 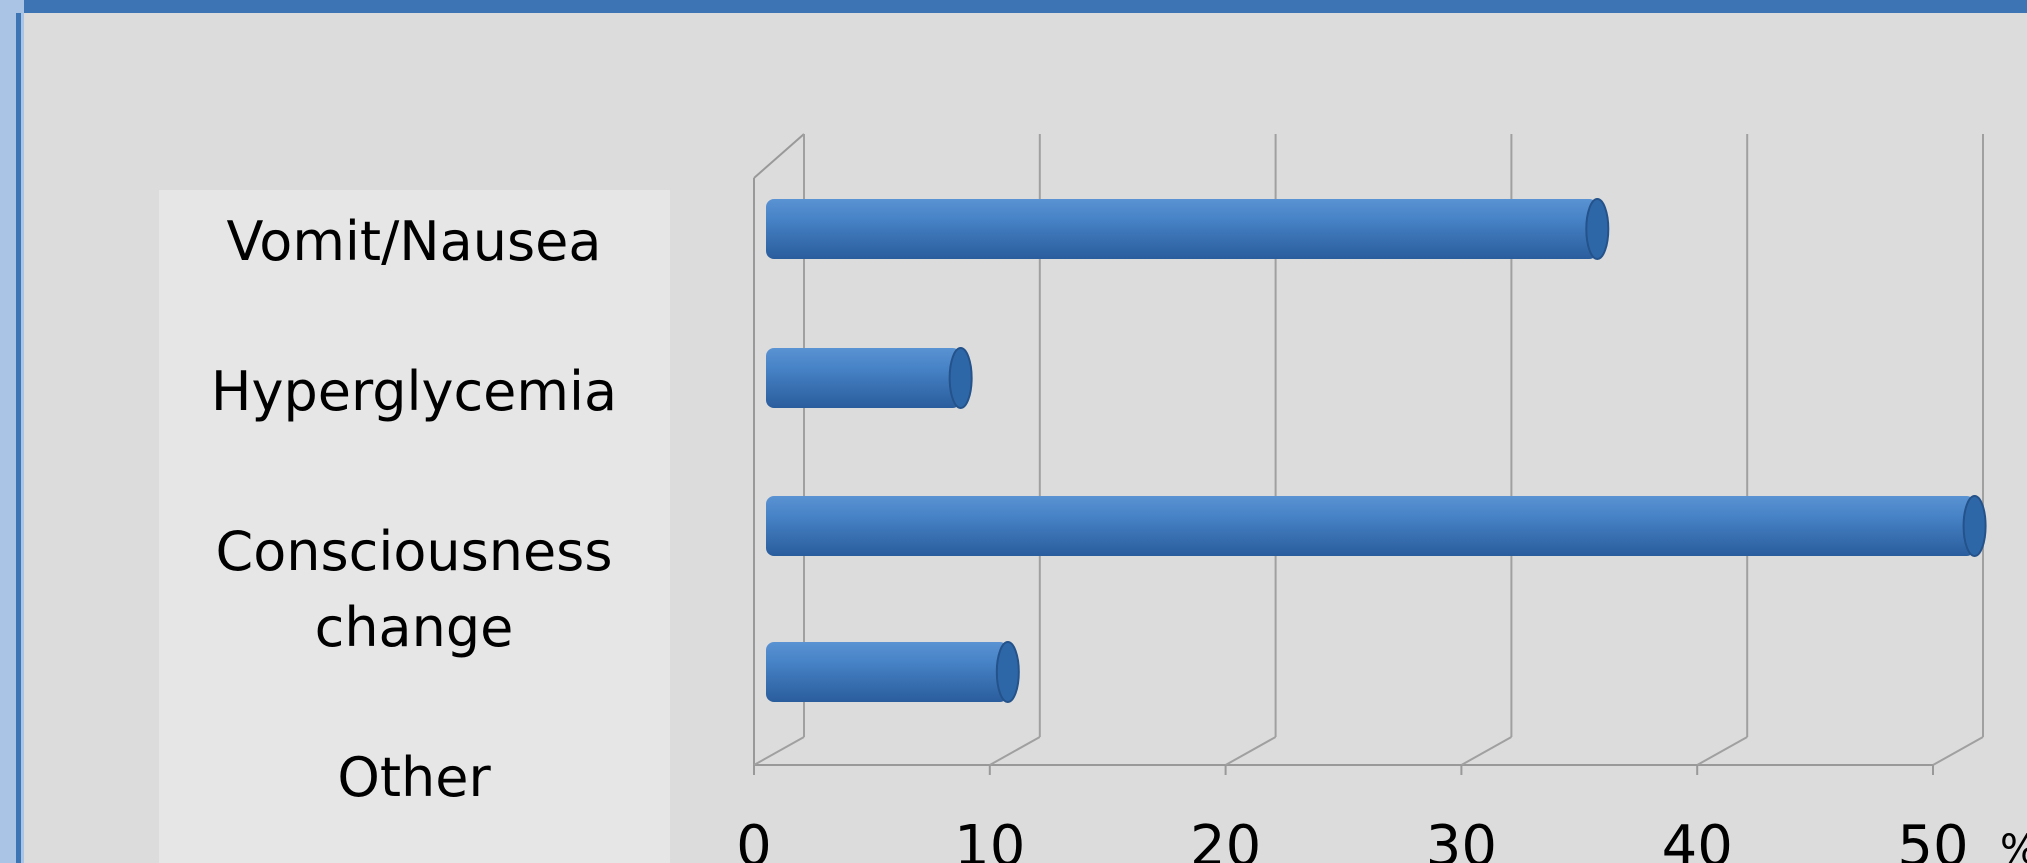 What do you see at coordinates (779, 156) in the screenshot?
I see `left-wall-top` at bounding box center [779, 156].